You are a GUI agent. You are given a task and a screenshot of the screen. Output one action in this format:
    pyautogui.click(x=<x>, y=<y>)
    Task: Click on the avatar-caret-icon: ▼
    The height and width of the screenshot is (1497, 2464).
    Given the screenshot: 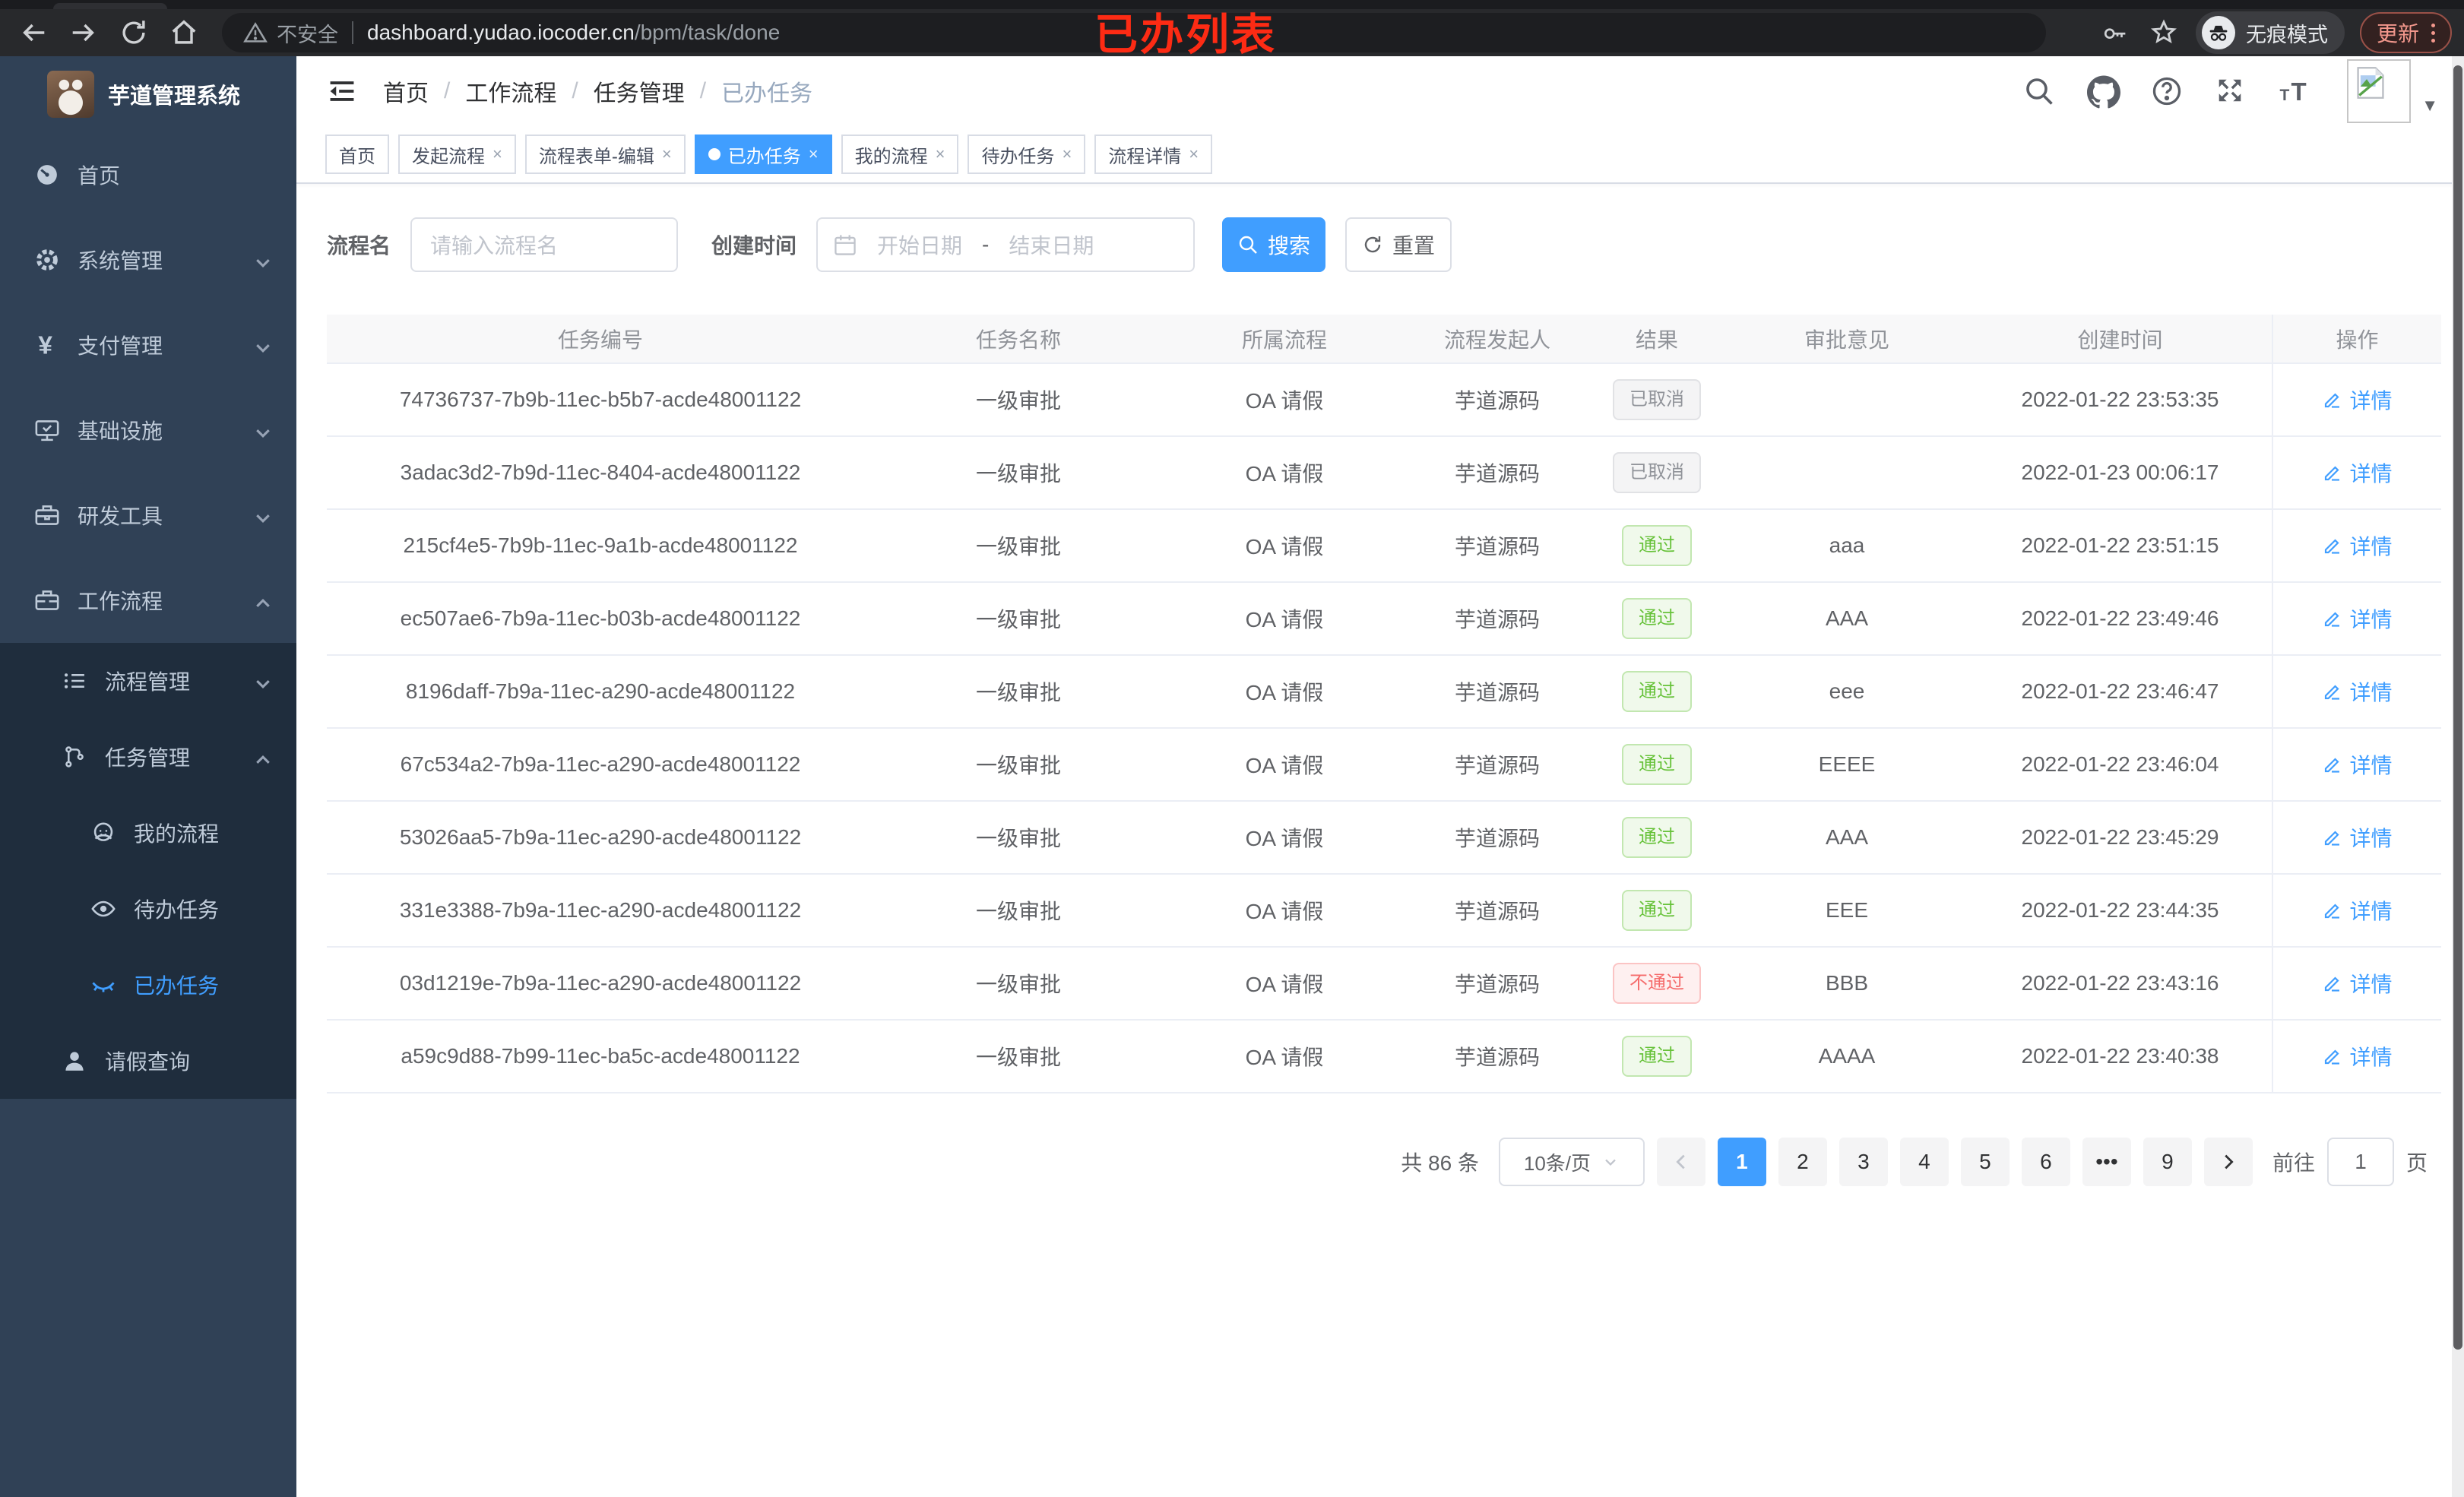 What is the action you would take?
    pyautogui.click(x=2429, y=105)
    